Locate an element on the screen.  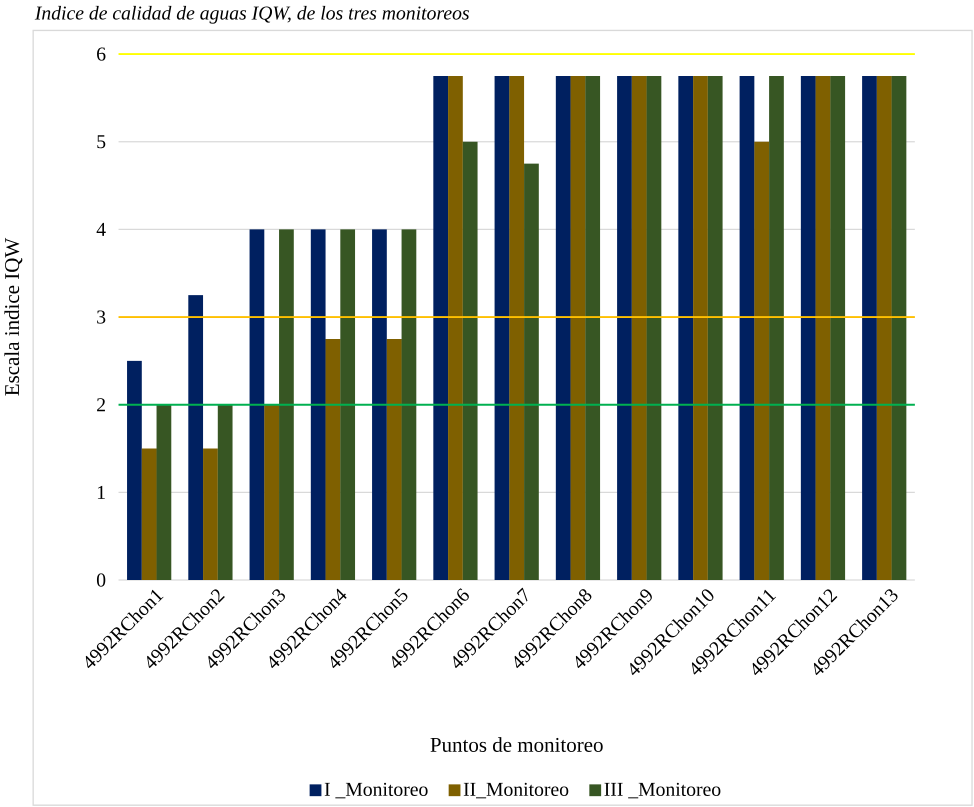
legend-label: III _Monitoreo is located at coordinates (662, 790).